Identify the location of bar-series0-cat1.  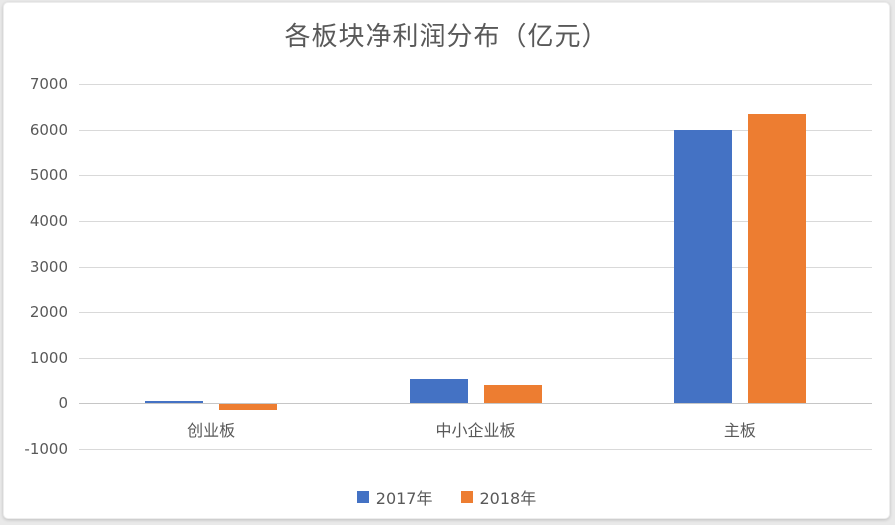
(438, 391).